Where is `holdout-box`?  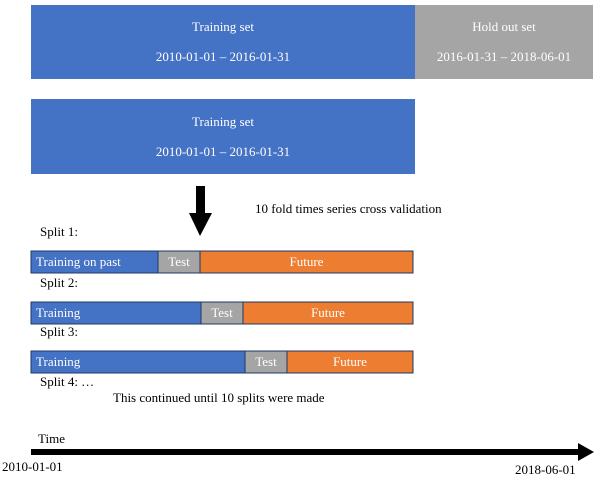
holdout-box is located at coordinates (504, 42).